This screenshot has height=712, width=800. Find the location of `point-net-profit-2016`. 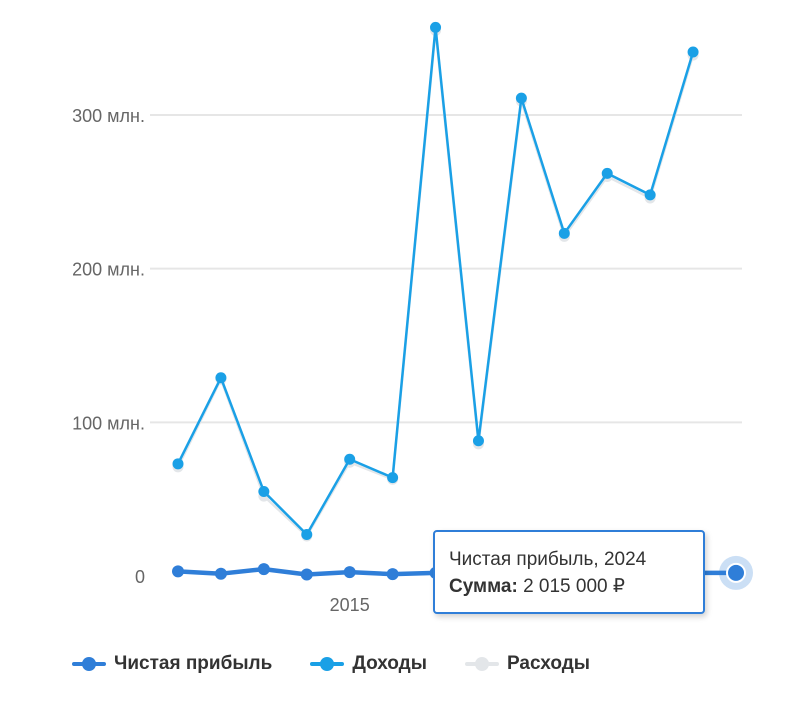

point-net-profit-2016 is located at coordinates (392, 574).